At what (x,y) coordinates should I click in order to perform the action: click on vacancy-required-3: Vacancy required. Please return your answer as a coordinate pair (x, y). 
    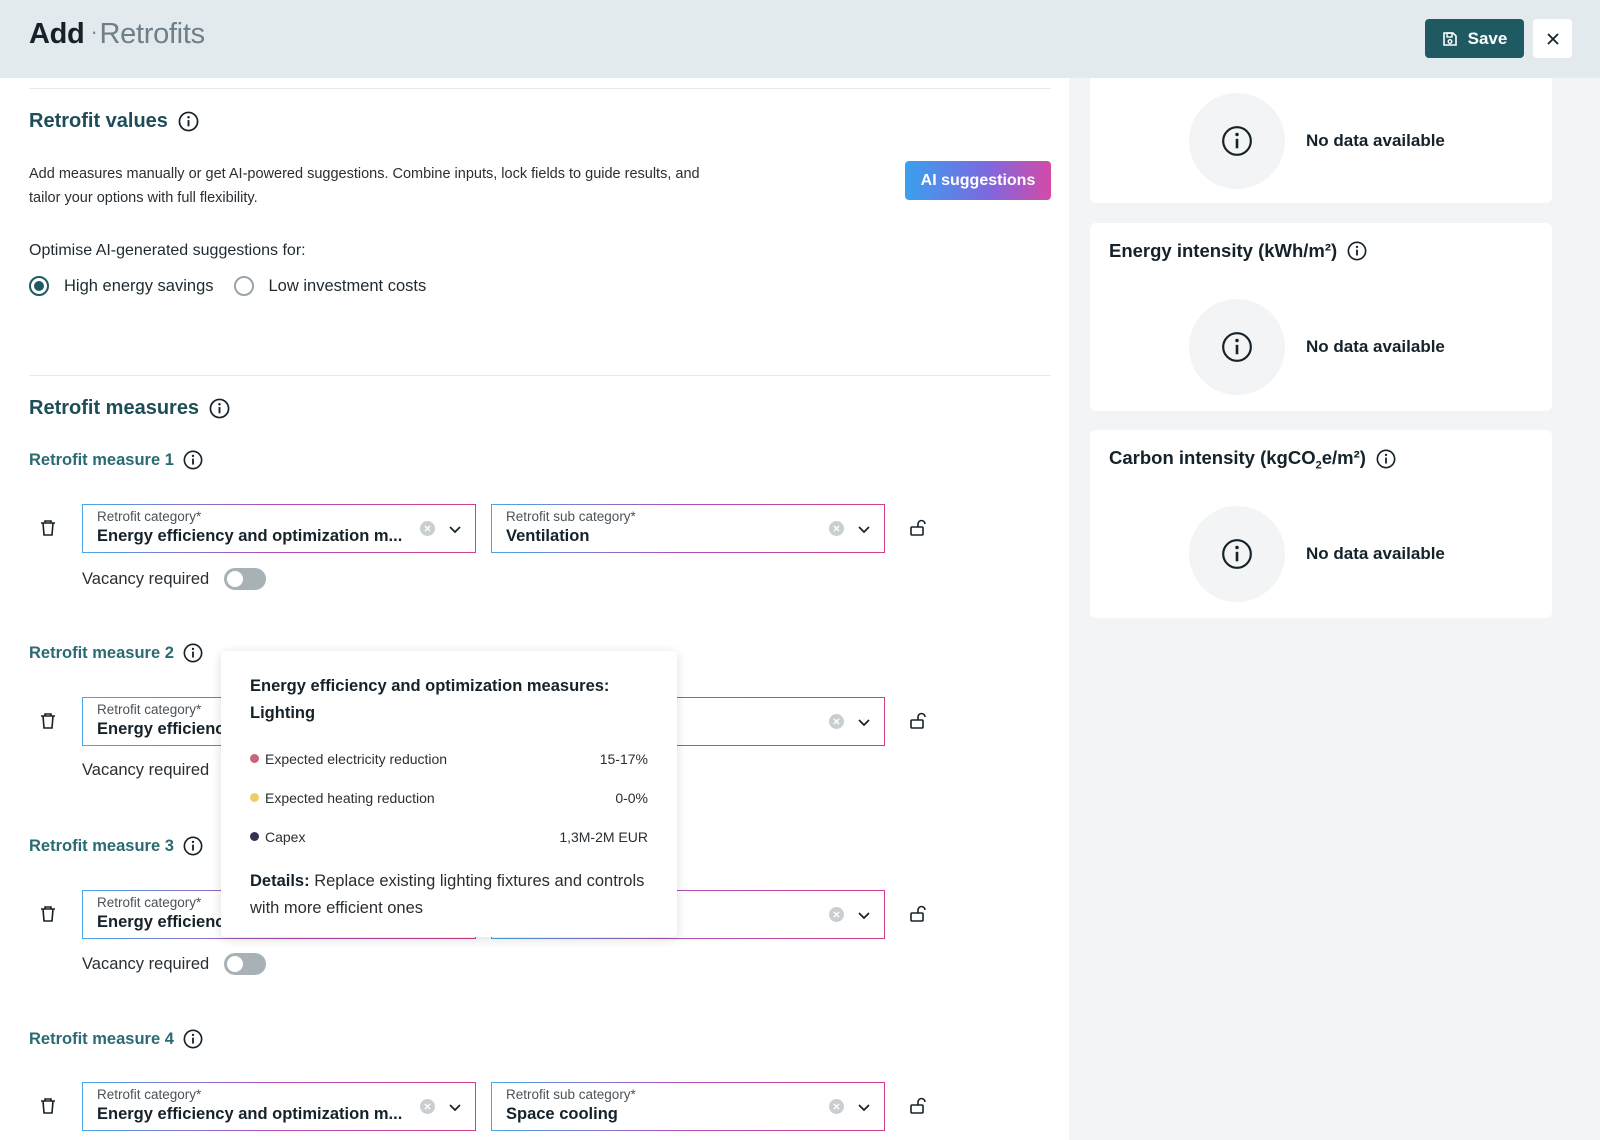
    Looking at the image, I should click on (174, 964).